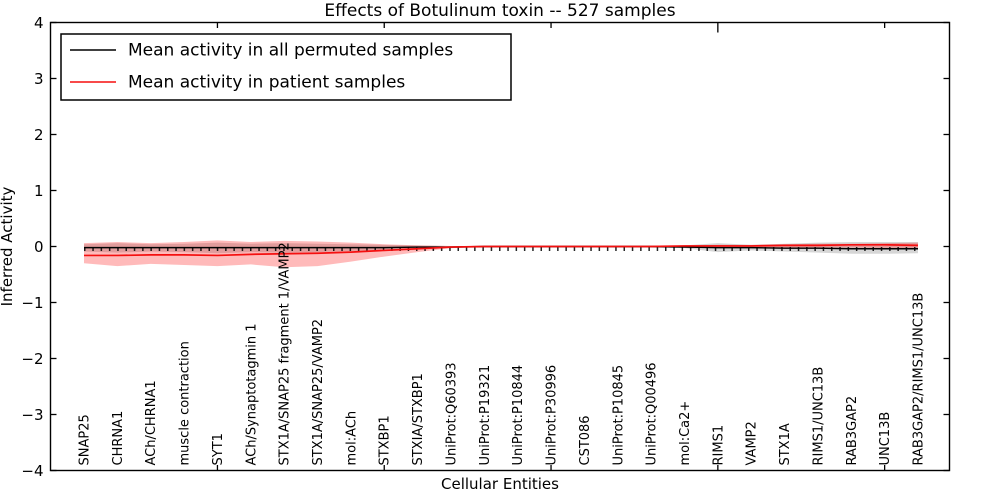 The height and width of the screenshot is (504, 1000). I want to click on y-tick-label: 4, so click(39, 23).